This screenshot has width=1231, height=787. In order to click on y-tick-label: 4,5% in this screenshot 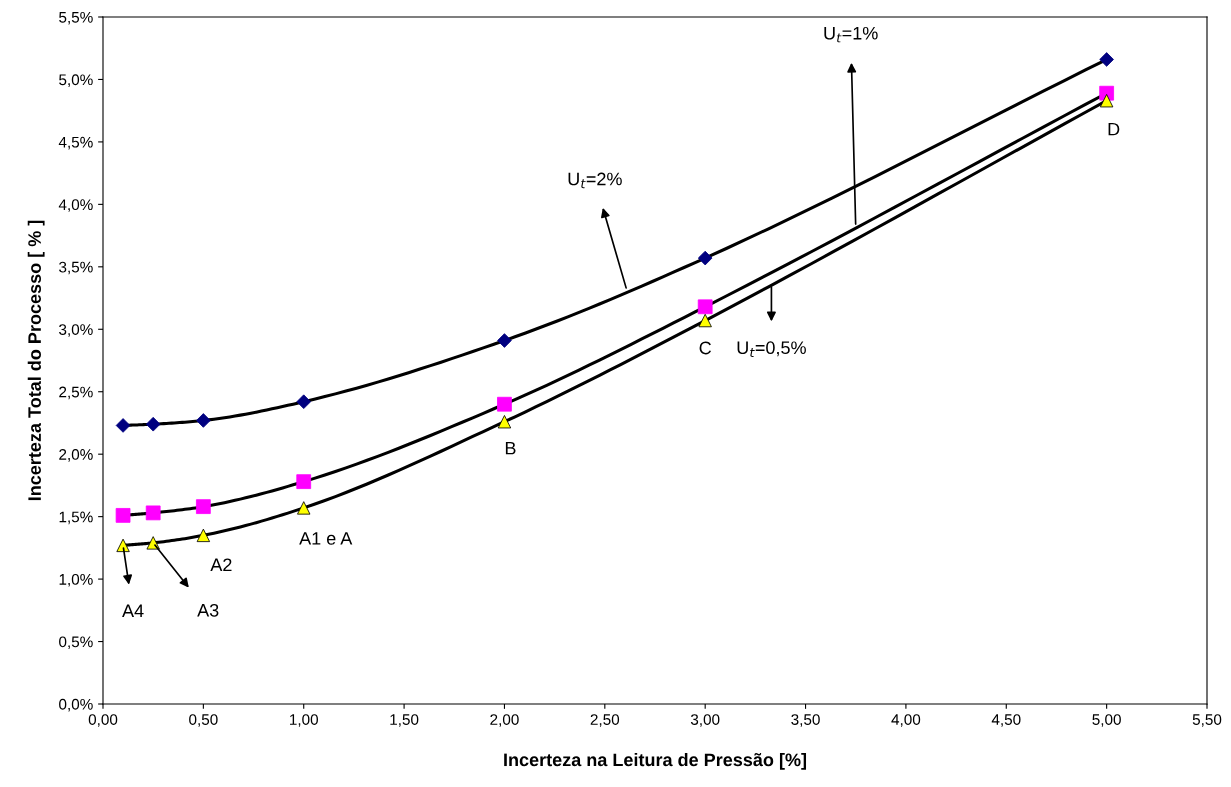, I will do `click(75, 143)`.